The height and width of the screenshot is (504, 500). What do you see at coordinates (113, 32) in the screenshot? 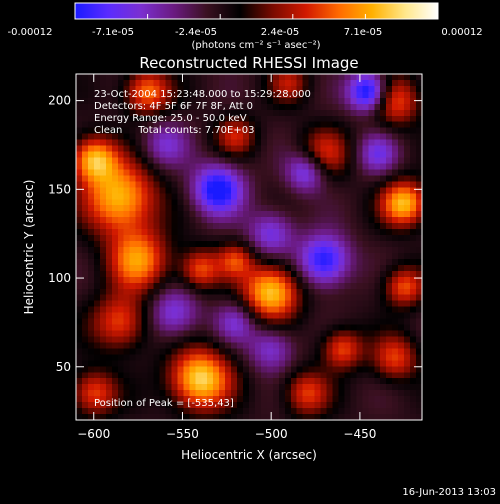
I see `colorbar-tick-label: -7.1e-05` at bounding box center [113, 32].